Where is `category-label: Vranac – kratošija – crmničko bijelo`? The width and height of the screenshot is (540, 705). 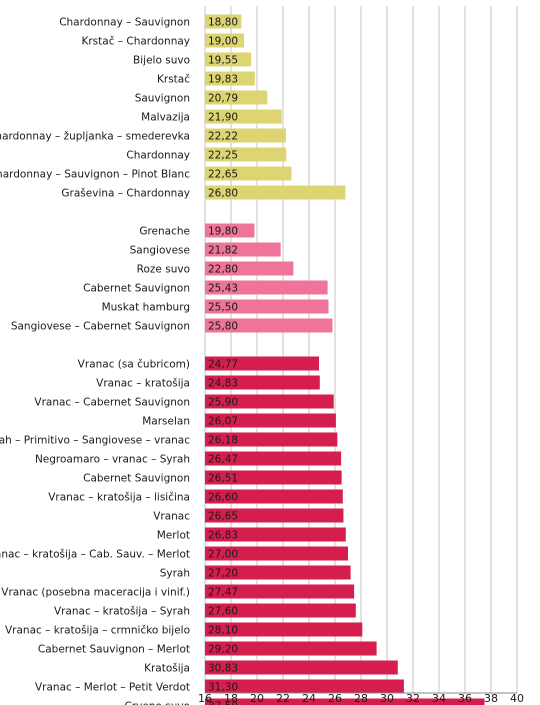 category-label: Vranac – kratošija – crmničko bijelo is located at coordinates (97, 630).